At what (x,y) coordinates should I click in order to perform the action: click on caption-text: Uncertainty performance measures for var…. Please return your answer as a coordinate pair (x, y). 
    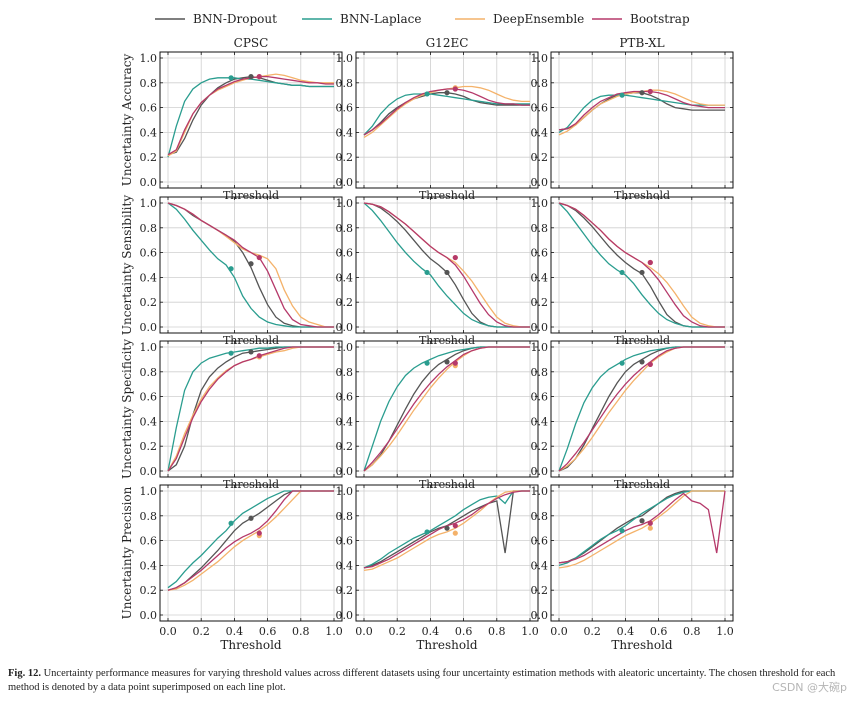
    Looking at the image, I should click on (422, 680).